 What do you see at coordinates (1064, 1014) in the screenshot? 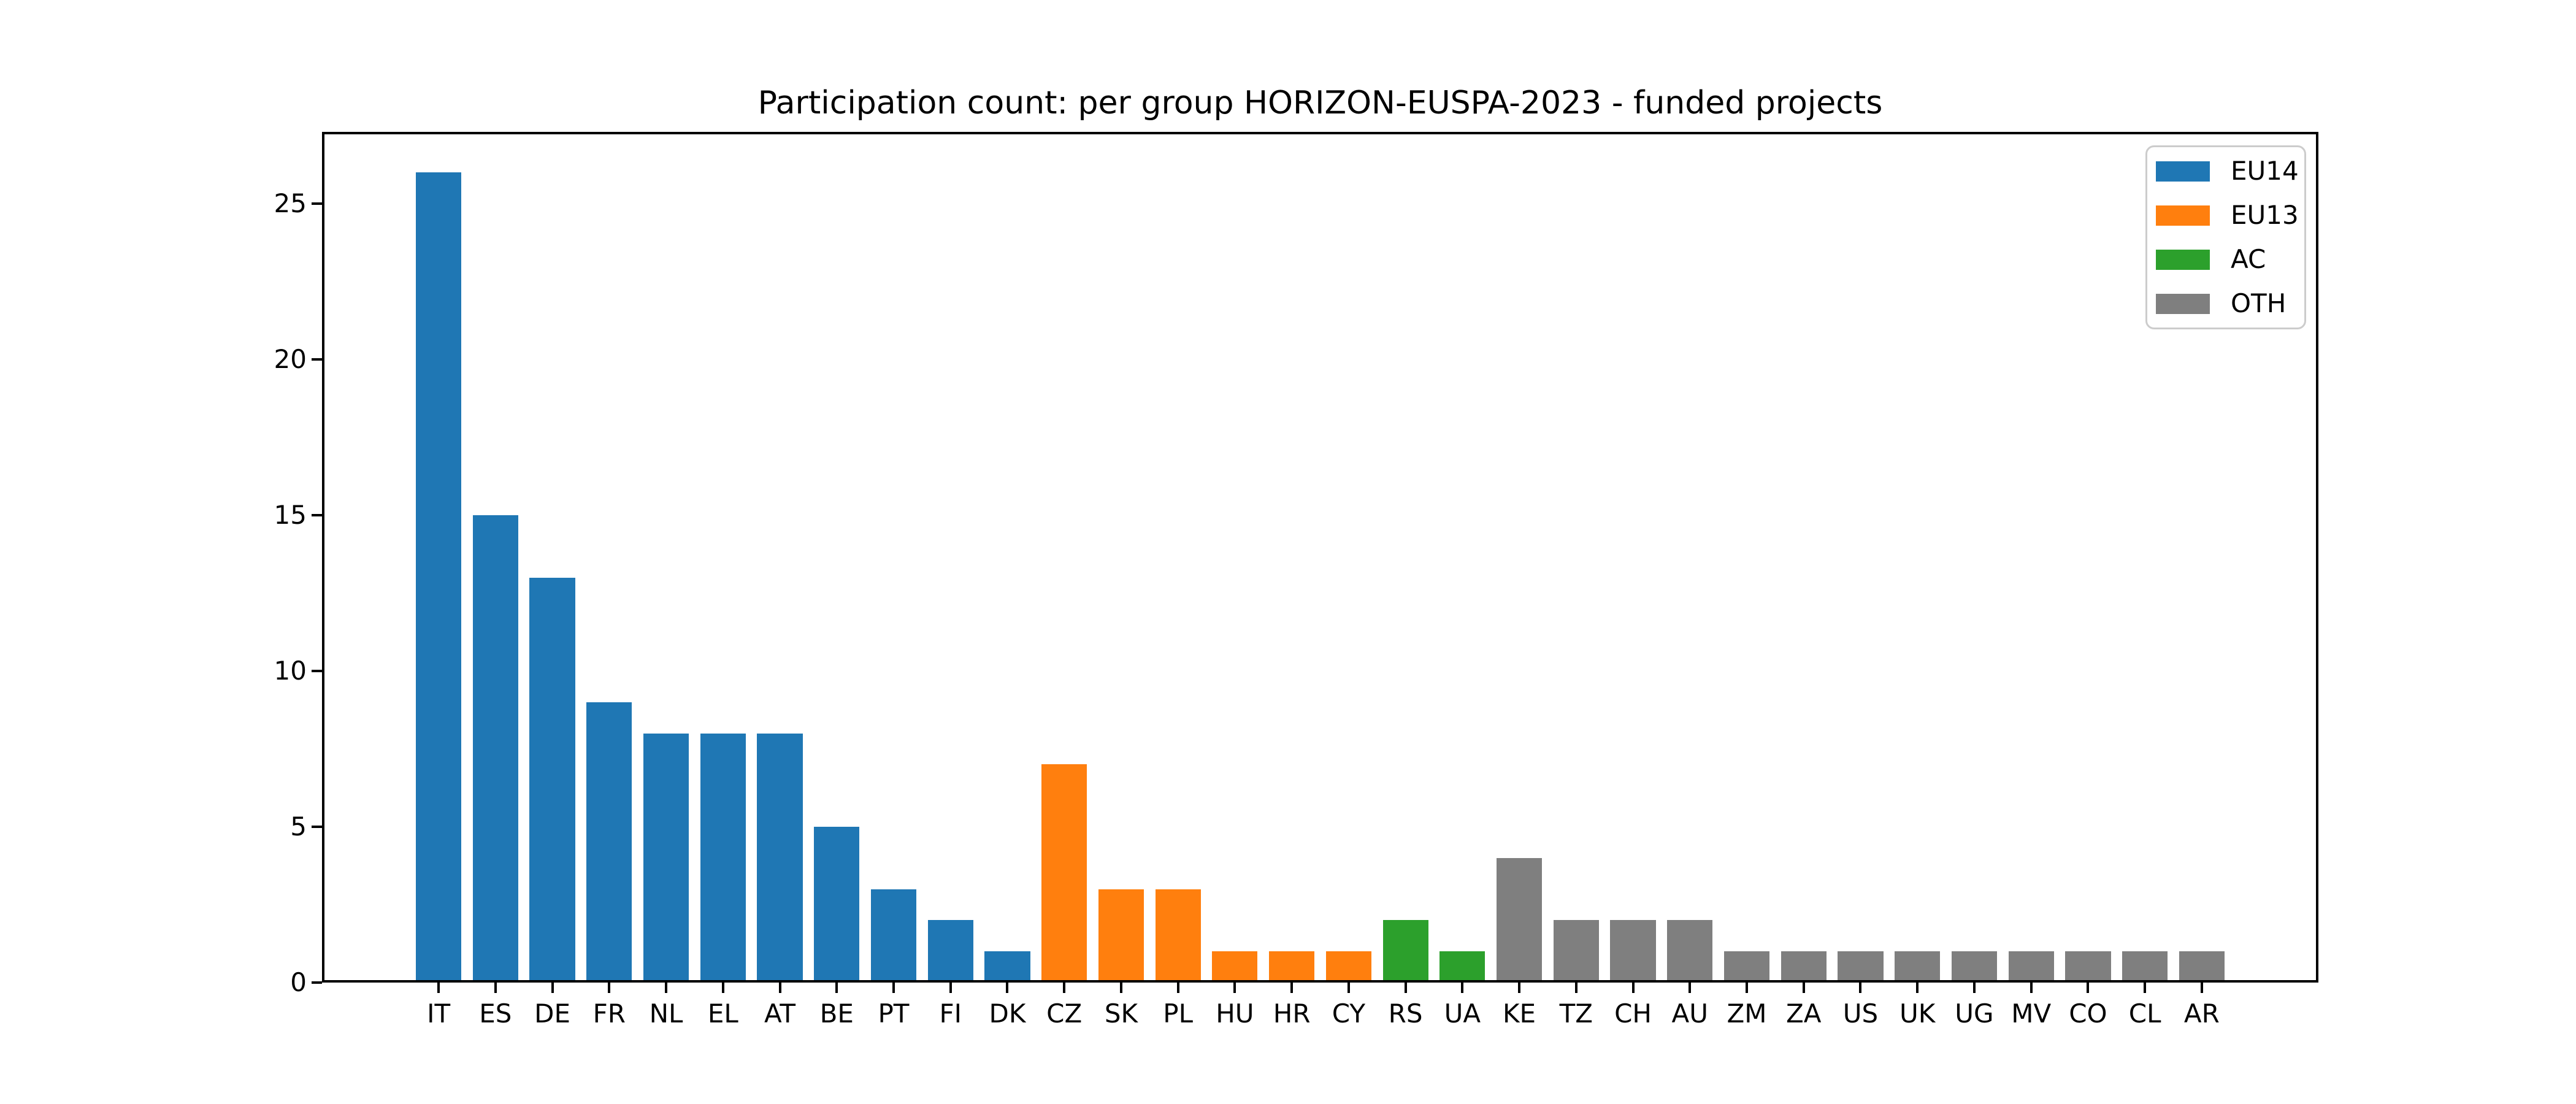
I see `x-tick-label: CZ` at bounding box center [1064, 1014].